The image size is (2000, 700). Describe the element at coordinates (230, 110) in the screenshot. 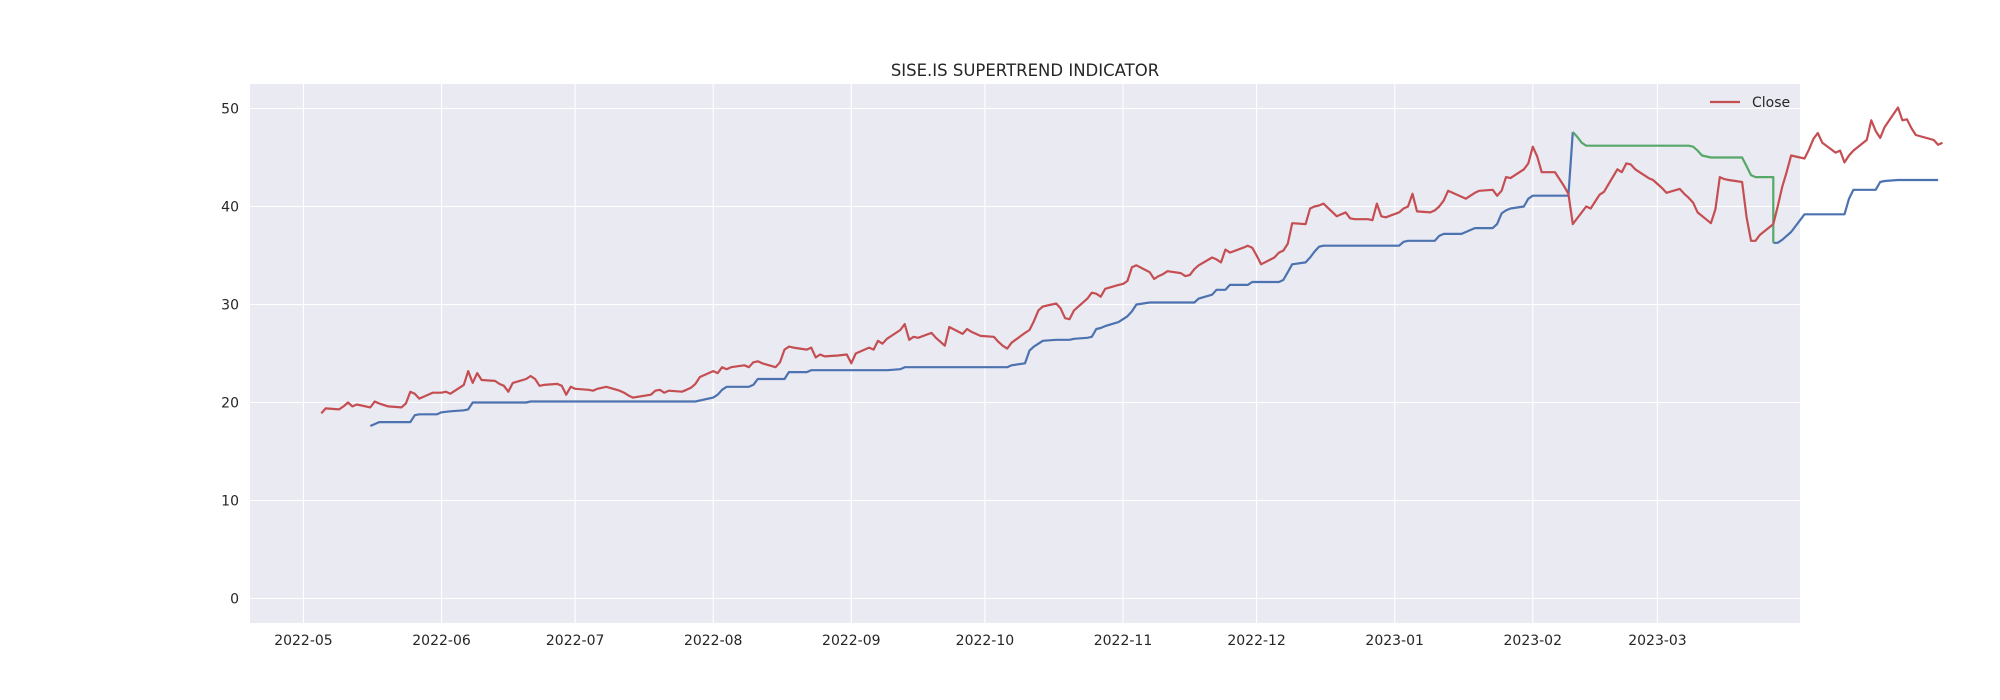

I see `y-tick-label: 50` at that location.